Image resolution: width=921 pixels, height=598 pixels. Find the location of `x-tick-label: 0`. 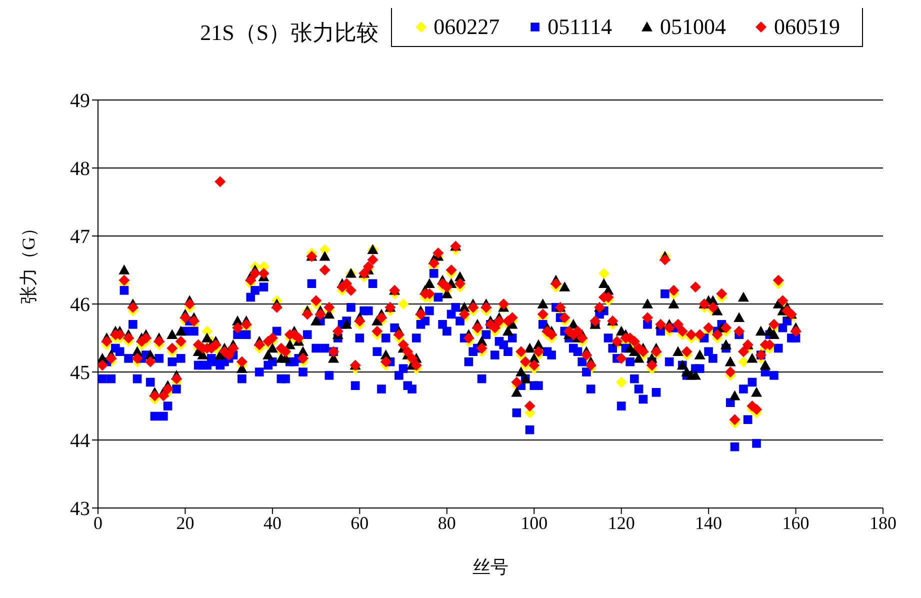

x-tick-label: 0 is located at coordinates (98, 522).